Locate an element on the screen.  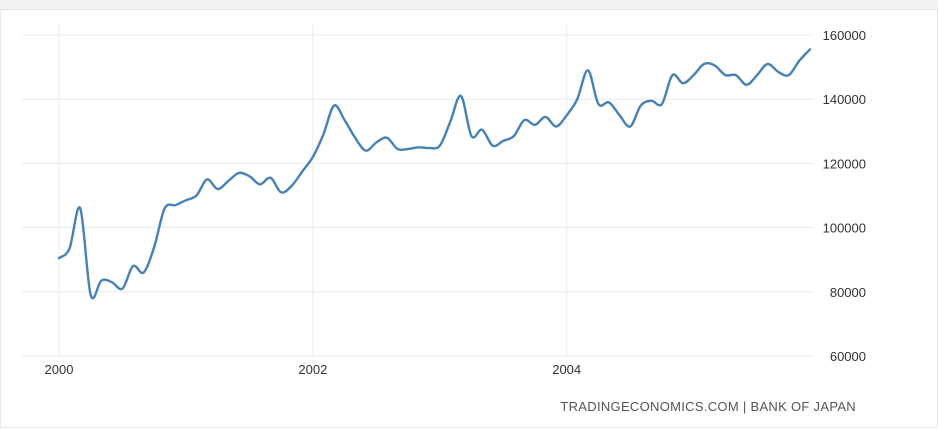
x-tick-label: 2000 is located at coordinates (59, 369).